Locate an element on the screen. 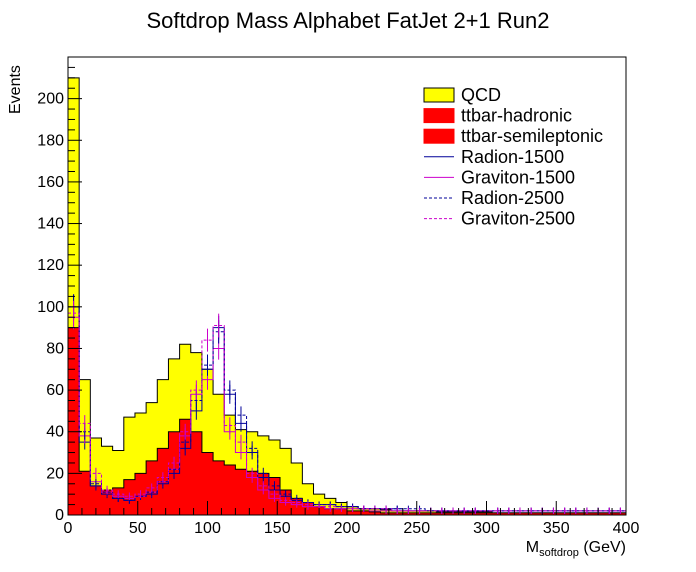 The width and height of the screenshot is (696, 572). y-tick-label: 60 is located at coordinates (55, 390).